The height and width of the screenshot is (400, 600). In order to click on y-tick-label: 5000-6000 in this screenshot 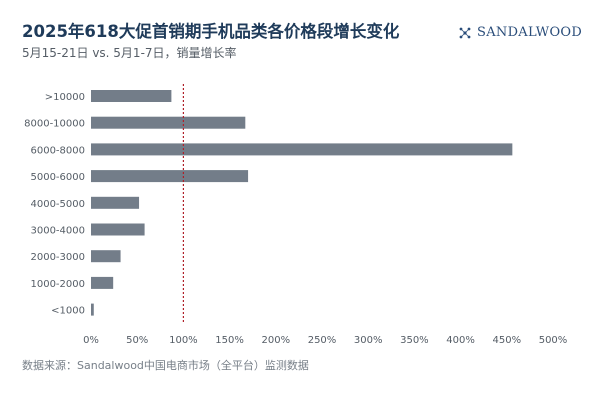, I will do `click(57, 177)`.